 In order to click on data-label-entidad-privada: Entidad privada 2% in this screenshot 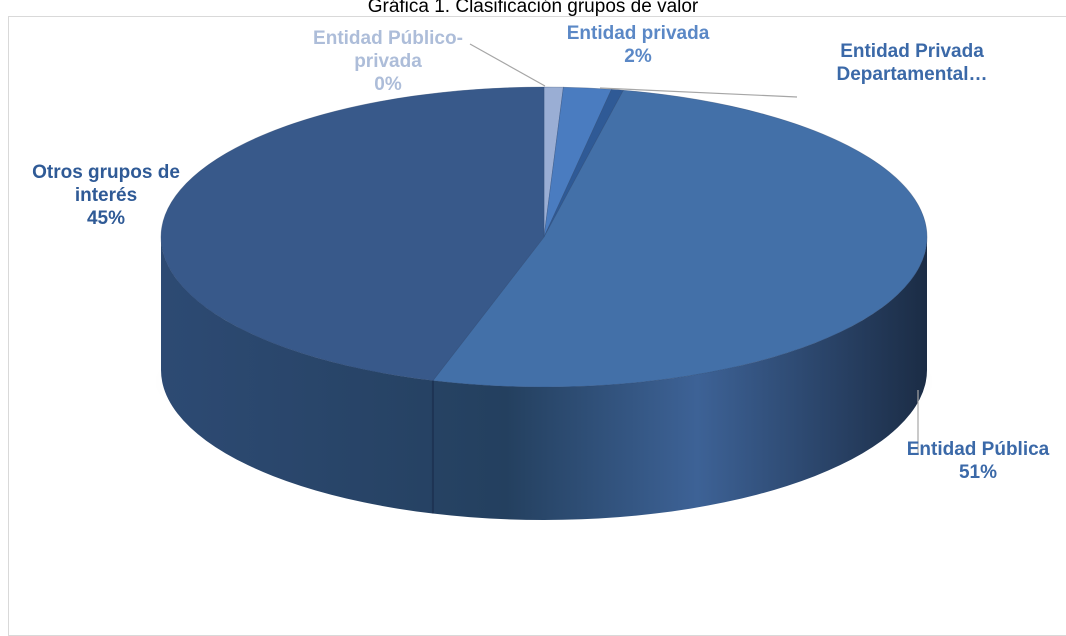, I will do `click(638, 45)`.